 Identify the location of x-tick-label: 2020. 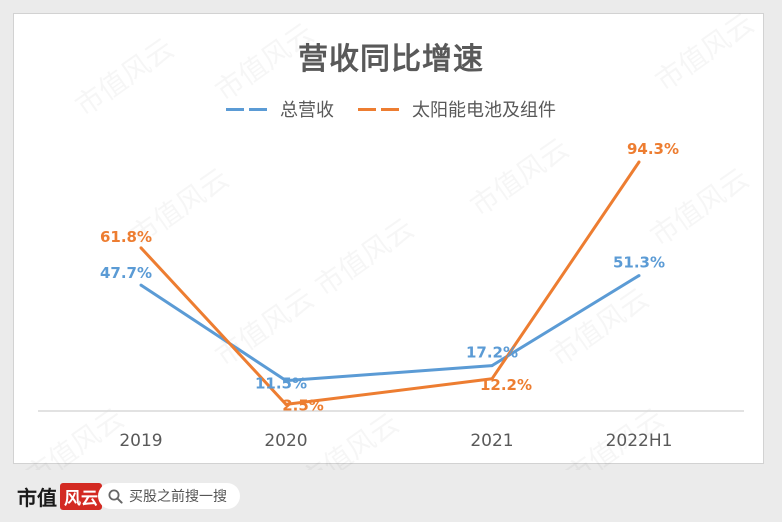
(285, 441).